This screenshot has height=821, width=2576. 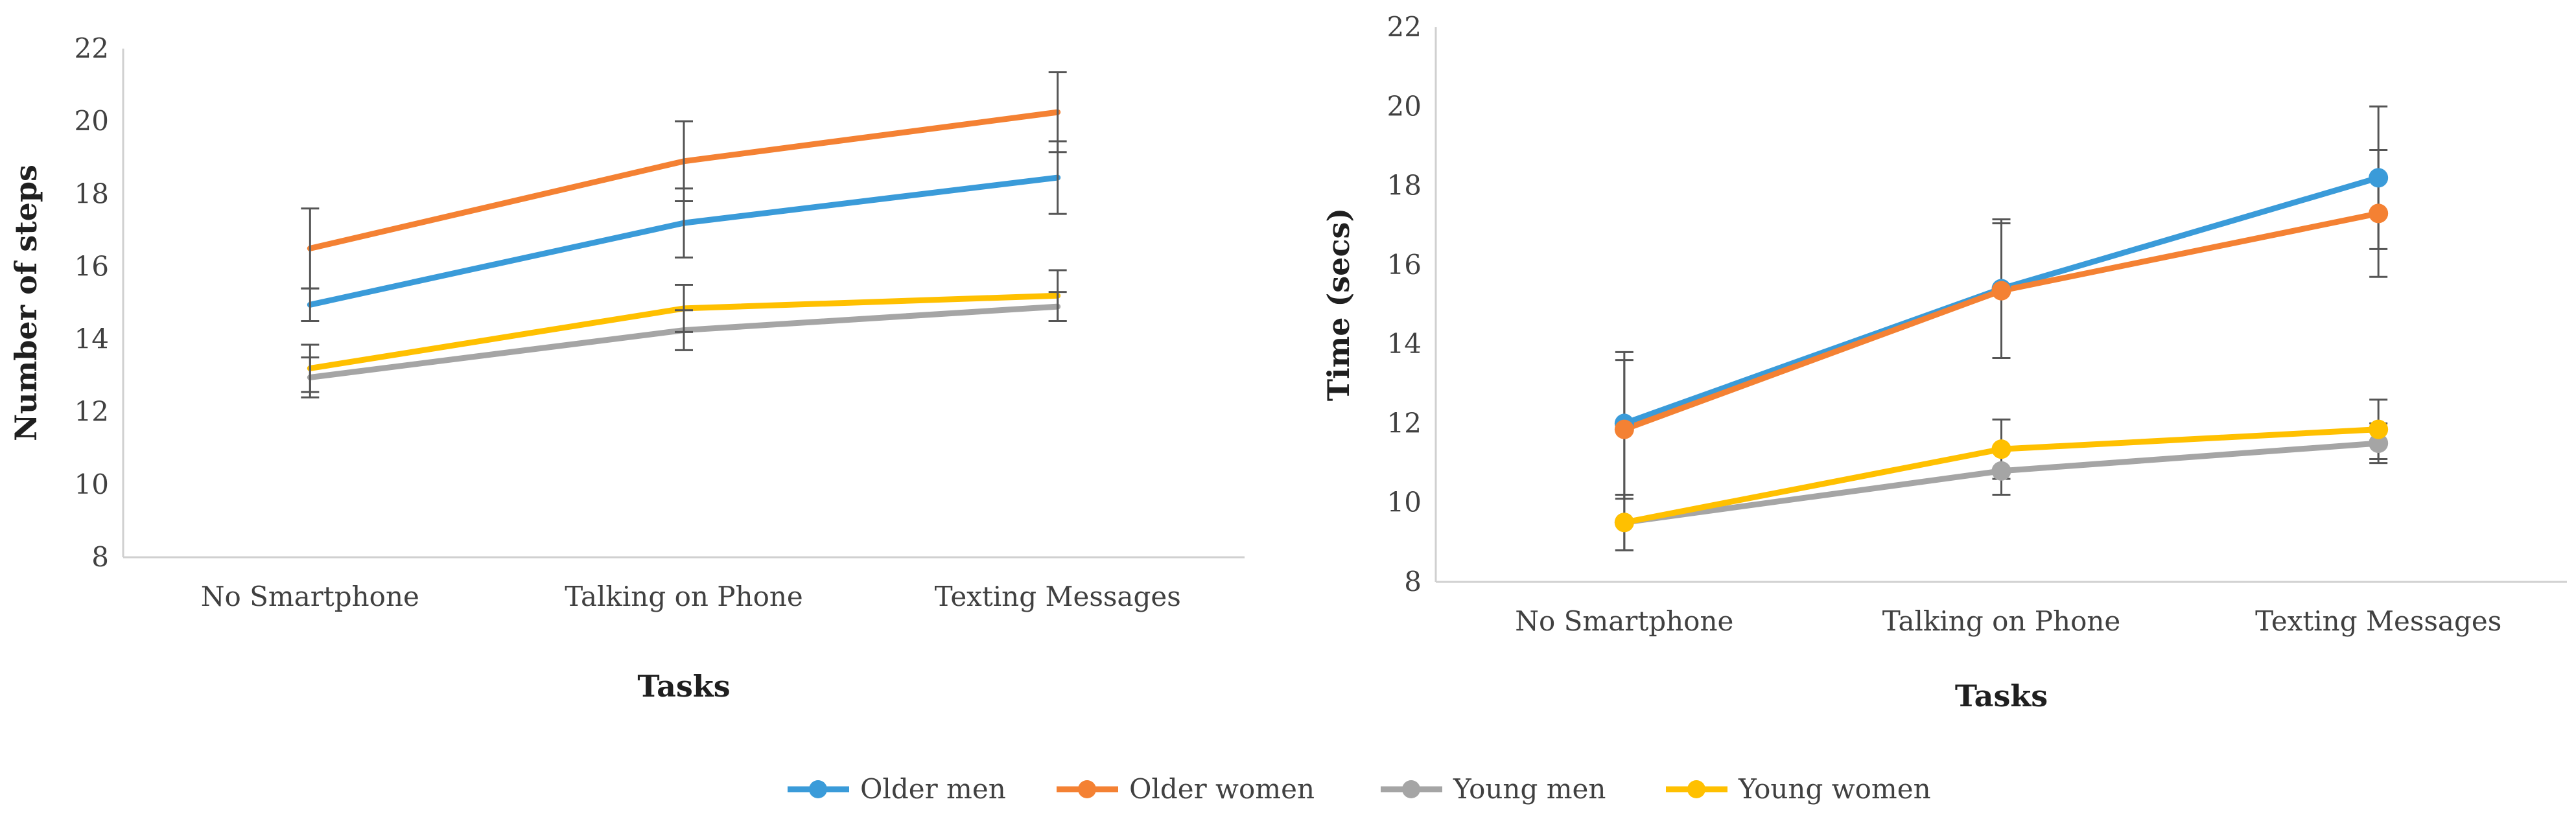 What do you see at coordinates (683, 686) in the screenshot?
I see `steps-x-axis-title: Tasks` at bounding box center [683, 686].